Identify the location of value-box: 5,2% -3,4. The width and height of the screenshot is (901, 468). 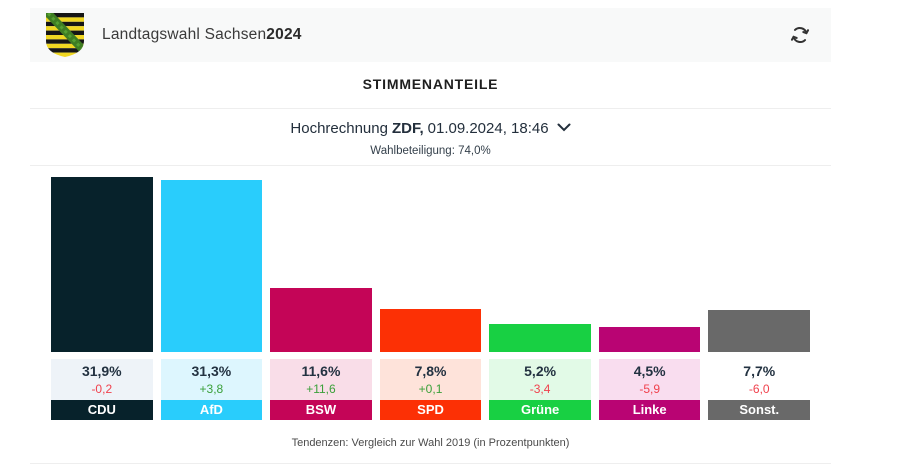
(540, 379).